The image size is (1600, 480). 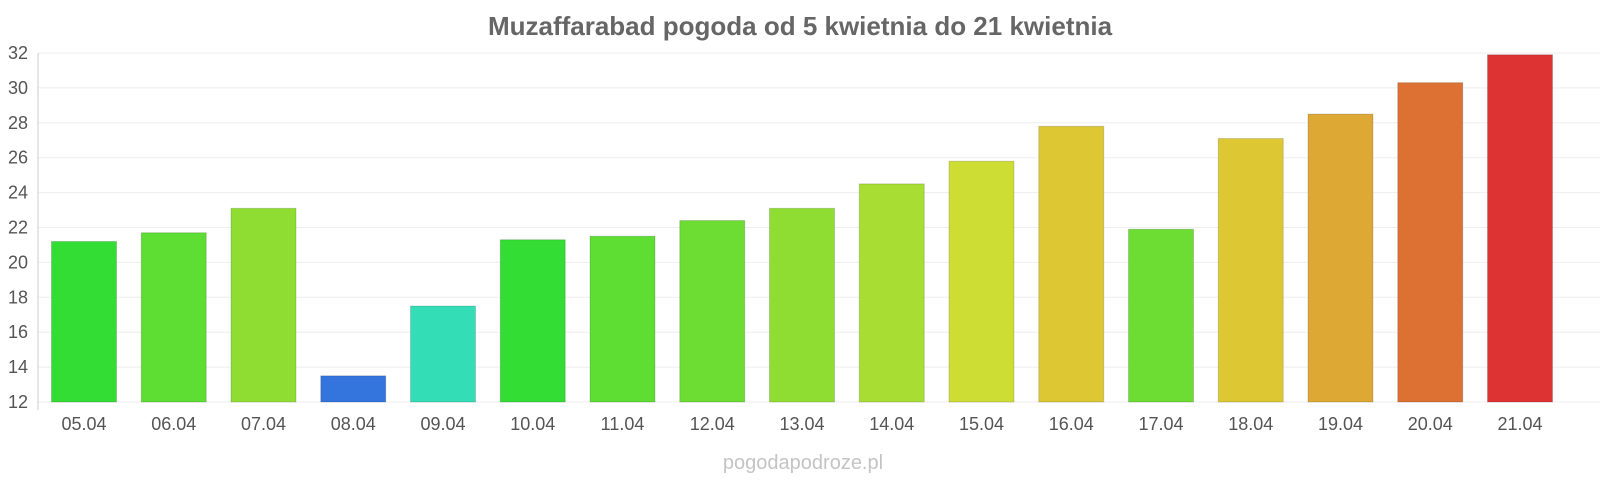 What do you see at coordinates (18, 297) in the screenshot?
I see `y-tick-label: 18` at bounding box center [18, 297].